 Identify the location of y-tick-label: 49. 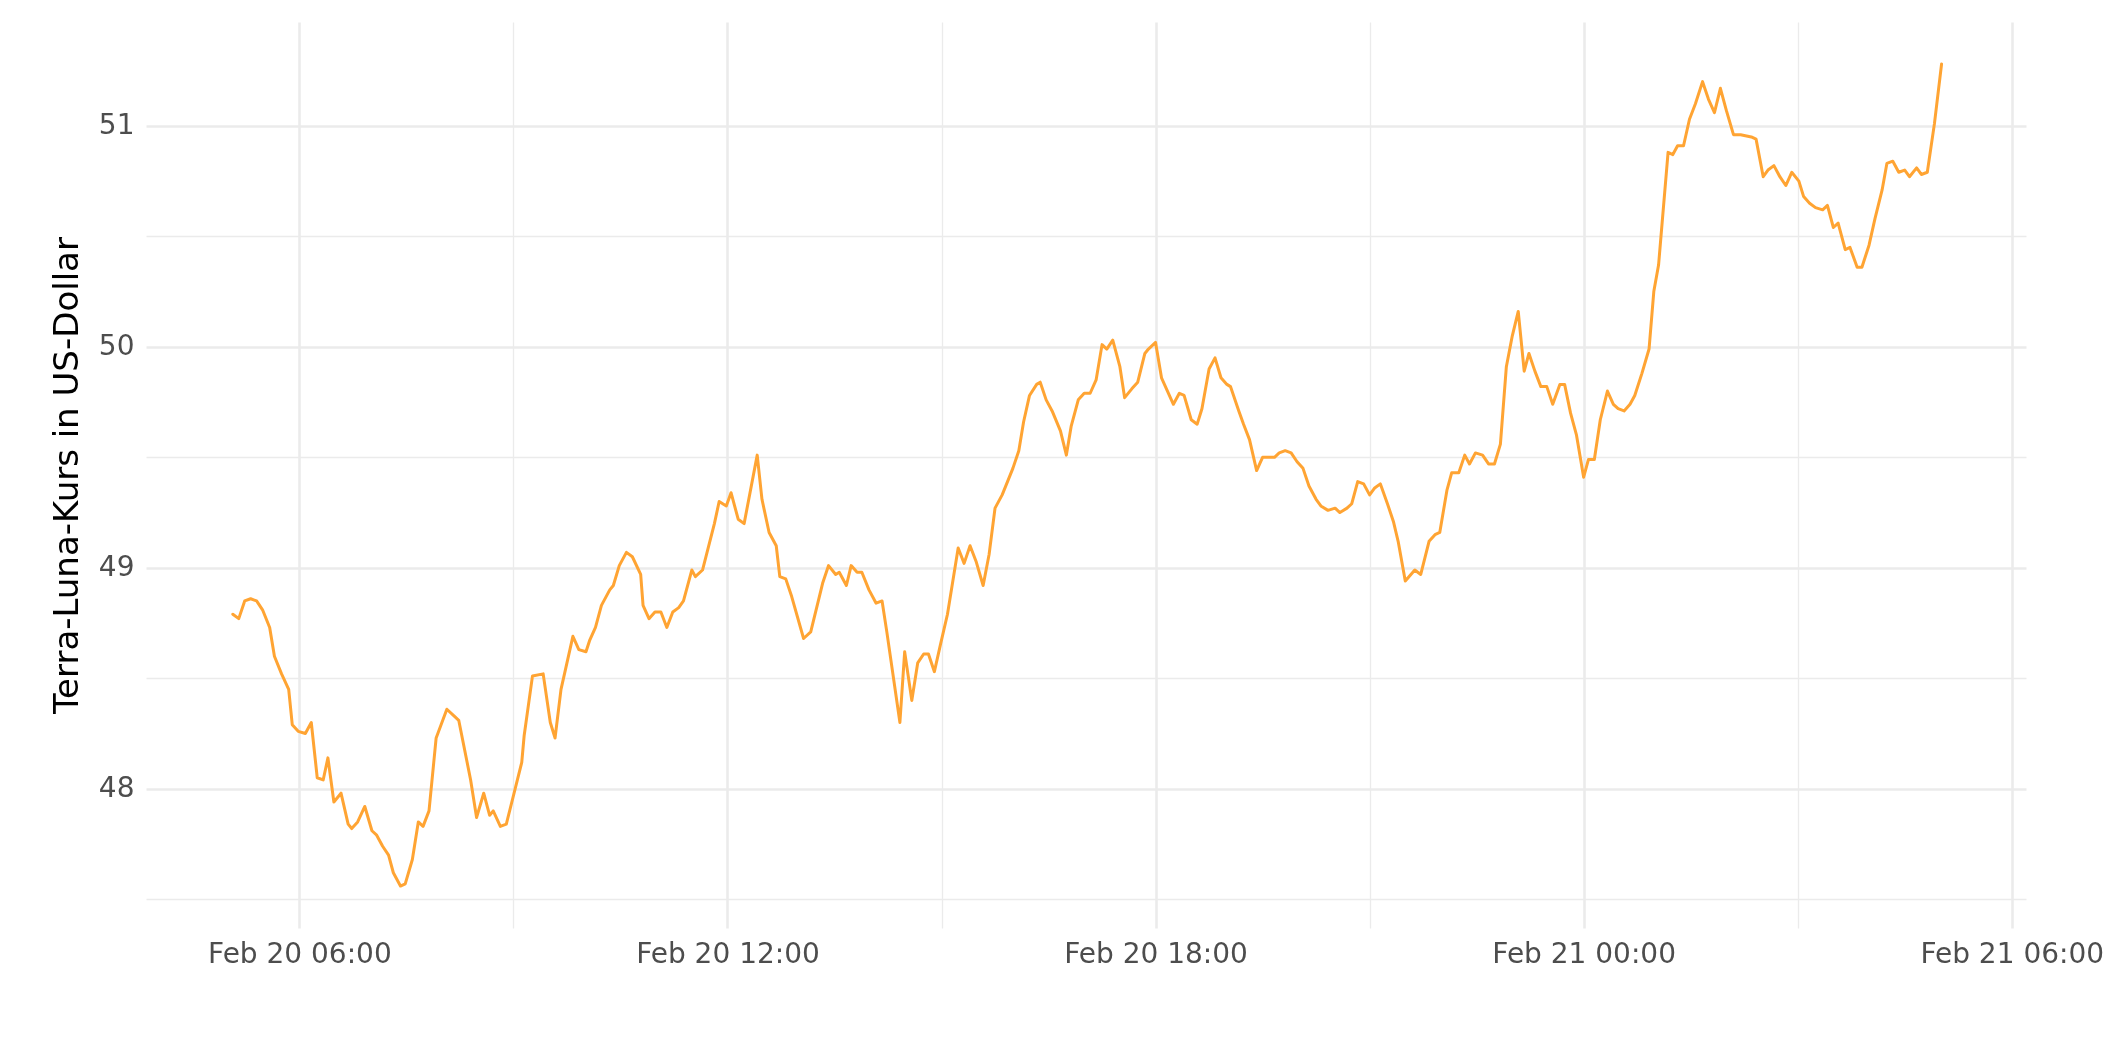
(116, 567).